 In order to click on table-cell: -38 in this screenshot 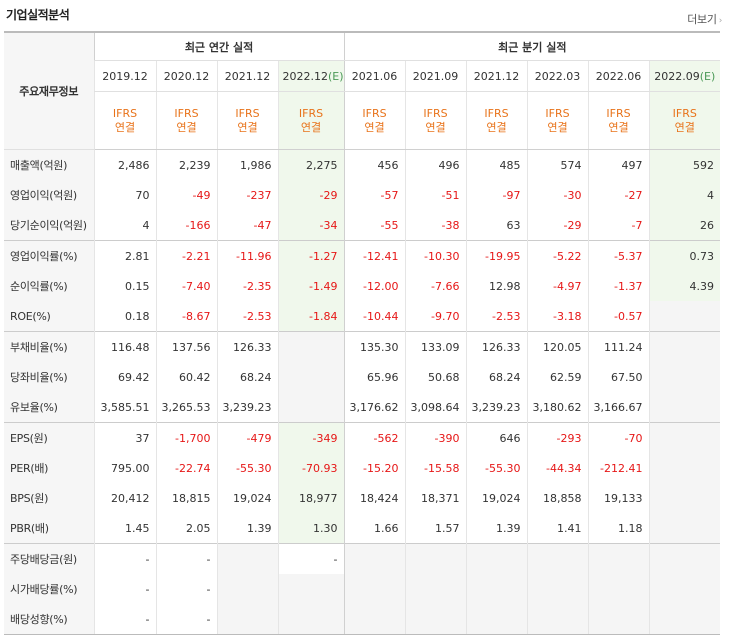, I will do `click(435, 225)`.